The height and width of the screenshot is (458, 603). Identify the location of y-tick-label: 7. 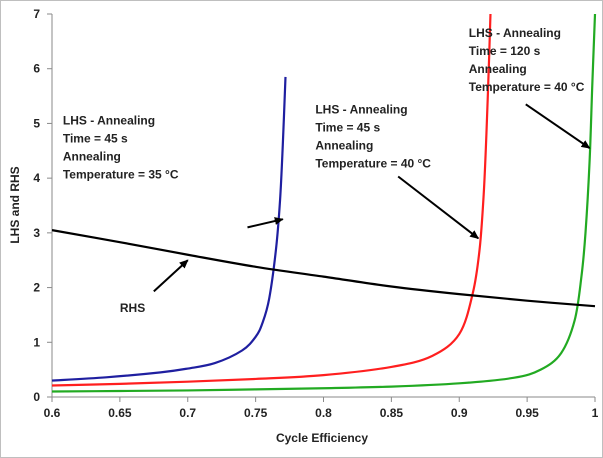
(36, 14).